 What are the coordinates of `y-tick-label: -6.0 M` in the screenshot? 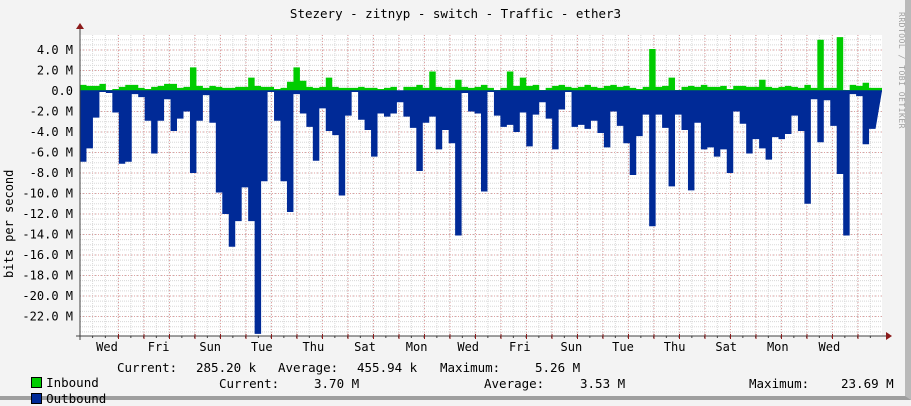 It's located at (51, 153).